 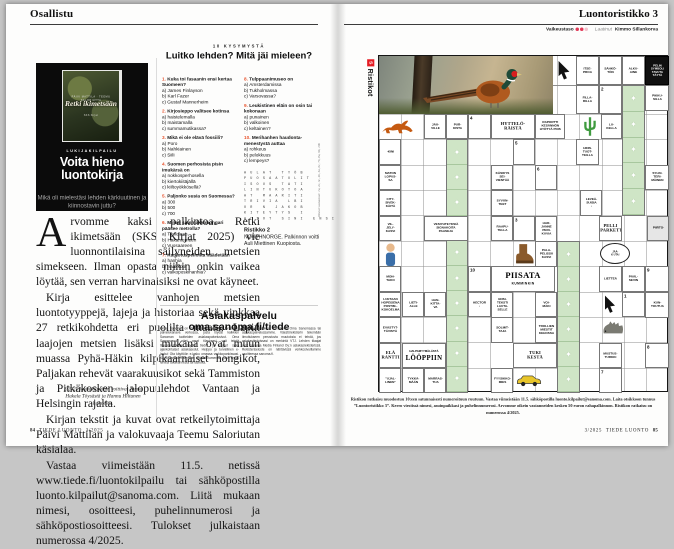 I want to click on ristikko2-title: Ristikko 2, so click(x=257, y=230).